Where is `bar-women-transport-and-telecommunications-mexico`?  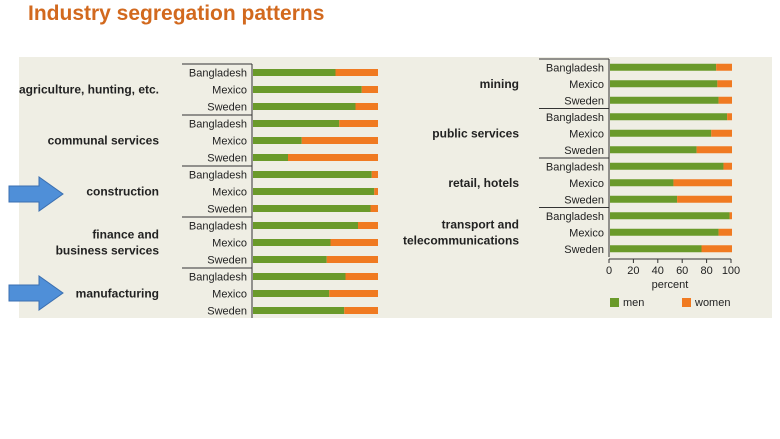
bar-women-transport-and-telecommunications-mexico is located at coordinates (725, 232).